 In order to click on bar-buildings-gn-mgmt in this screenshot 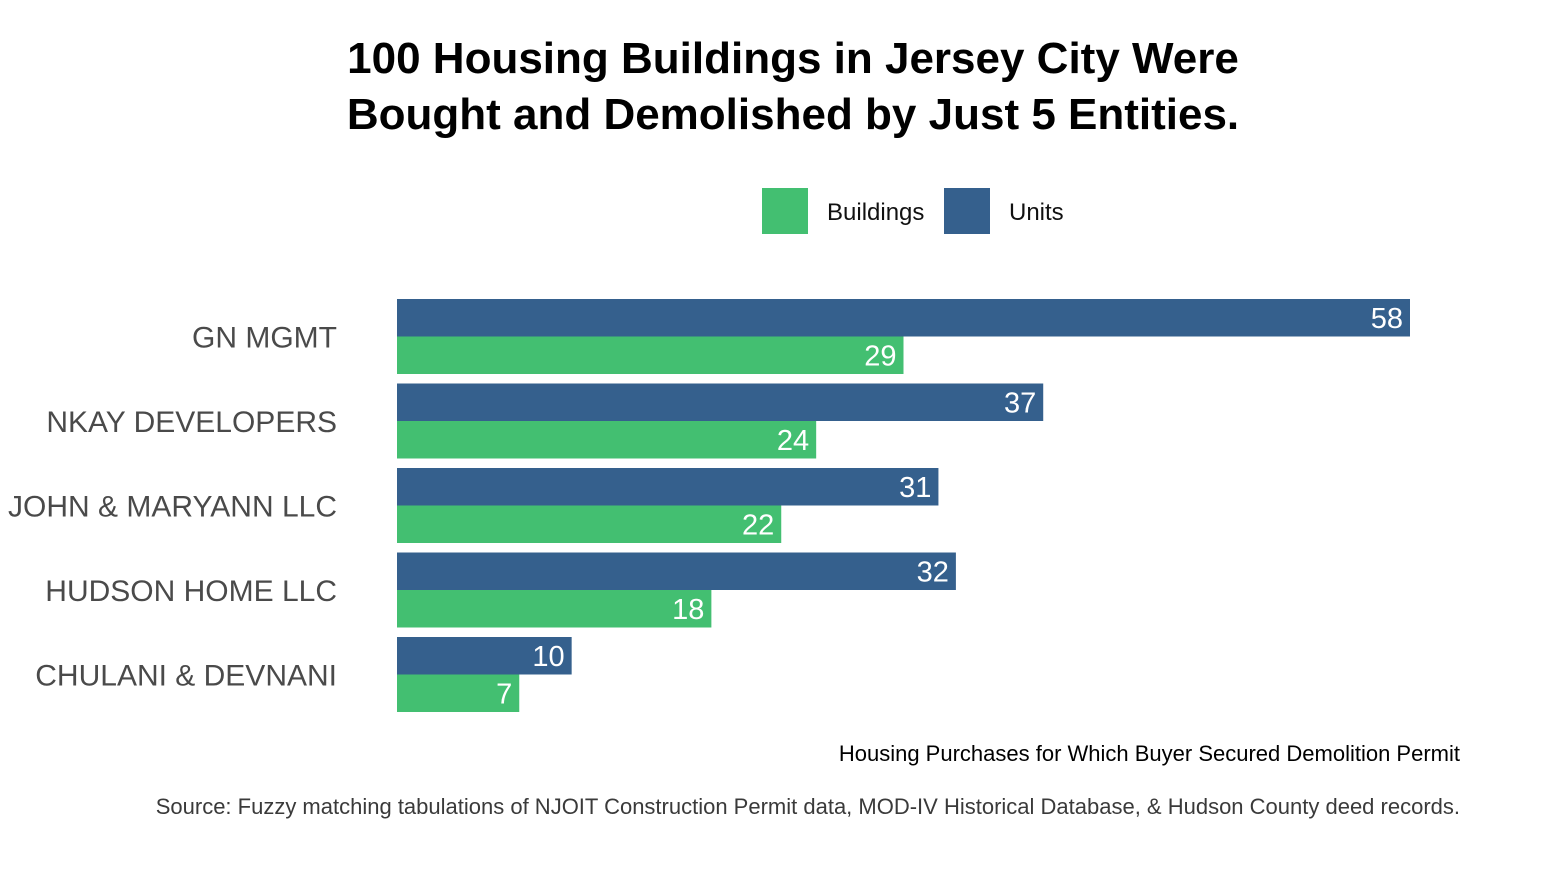, I will do `click(650, 355)`.